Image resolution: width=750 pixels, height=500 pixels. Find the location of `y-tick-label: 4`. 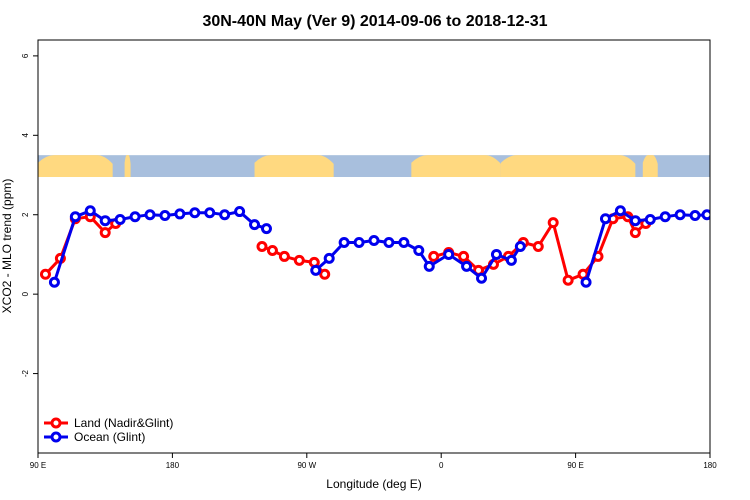

y-tick-label: 4 is located at coordinates (25, 135).